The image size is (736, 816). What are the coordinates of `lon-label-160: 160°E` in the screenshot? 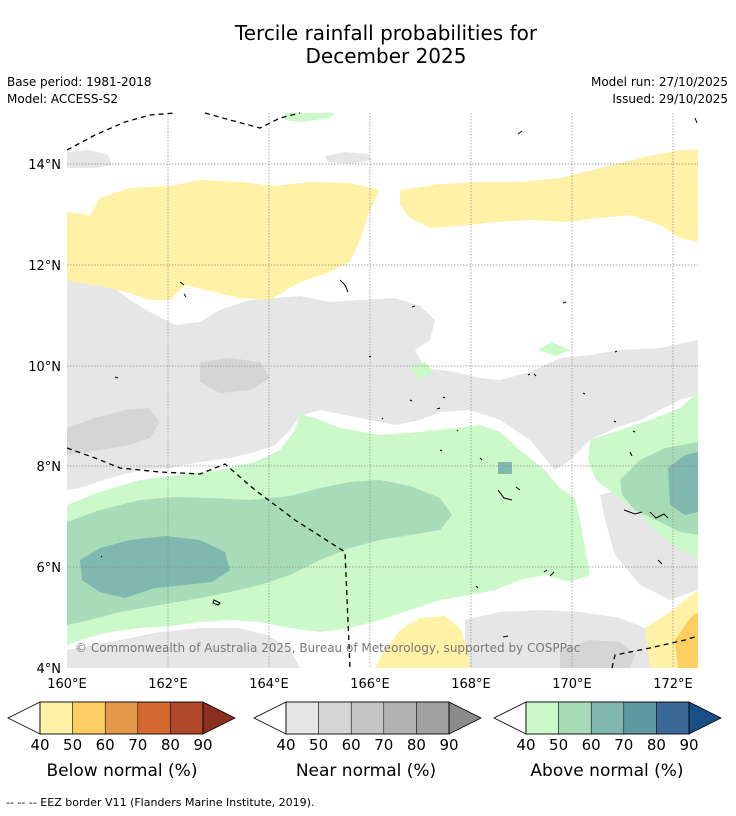 It's located at (67, 684).